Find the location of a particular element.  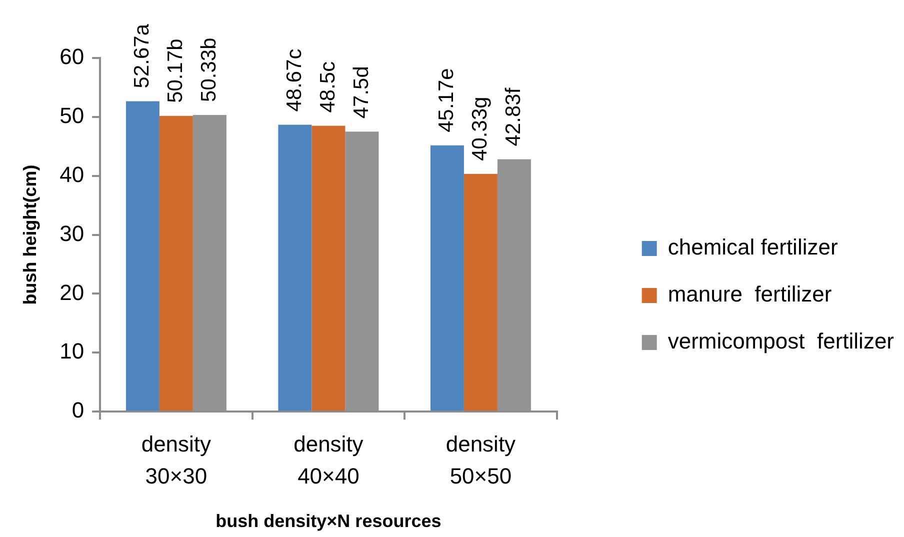

data-label: 45.17e is located at coordinates (446, 100).